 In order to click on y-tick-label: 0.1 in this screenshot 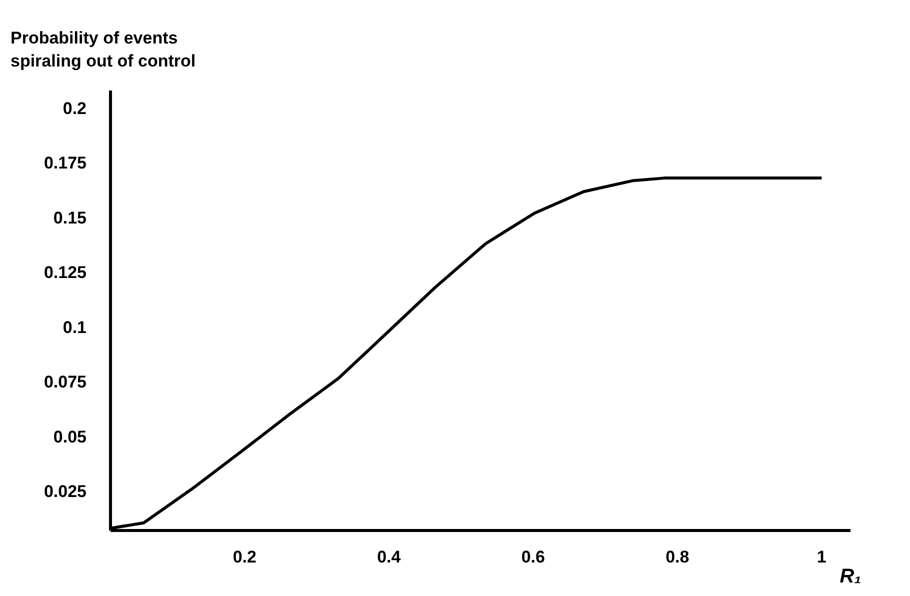, I will do `click(74, 327)`.